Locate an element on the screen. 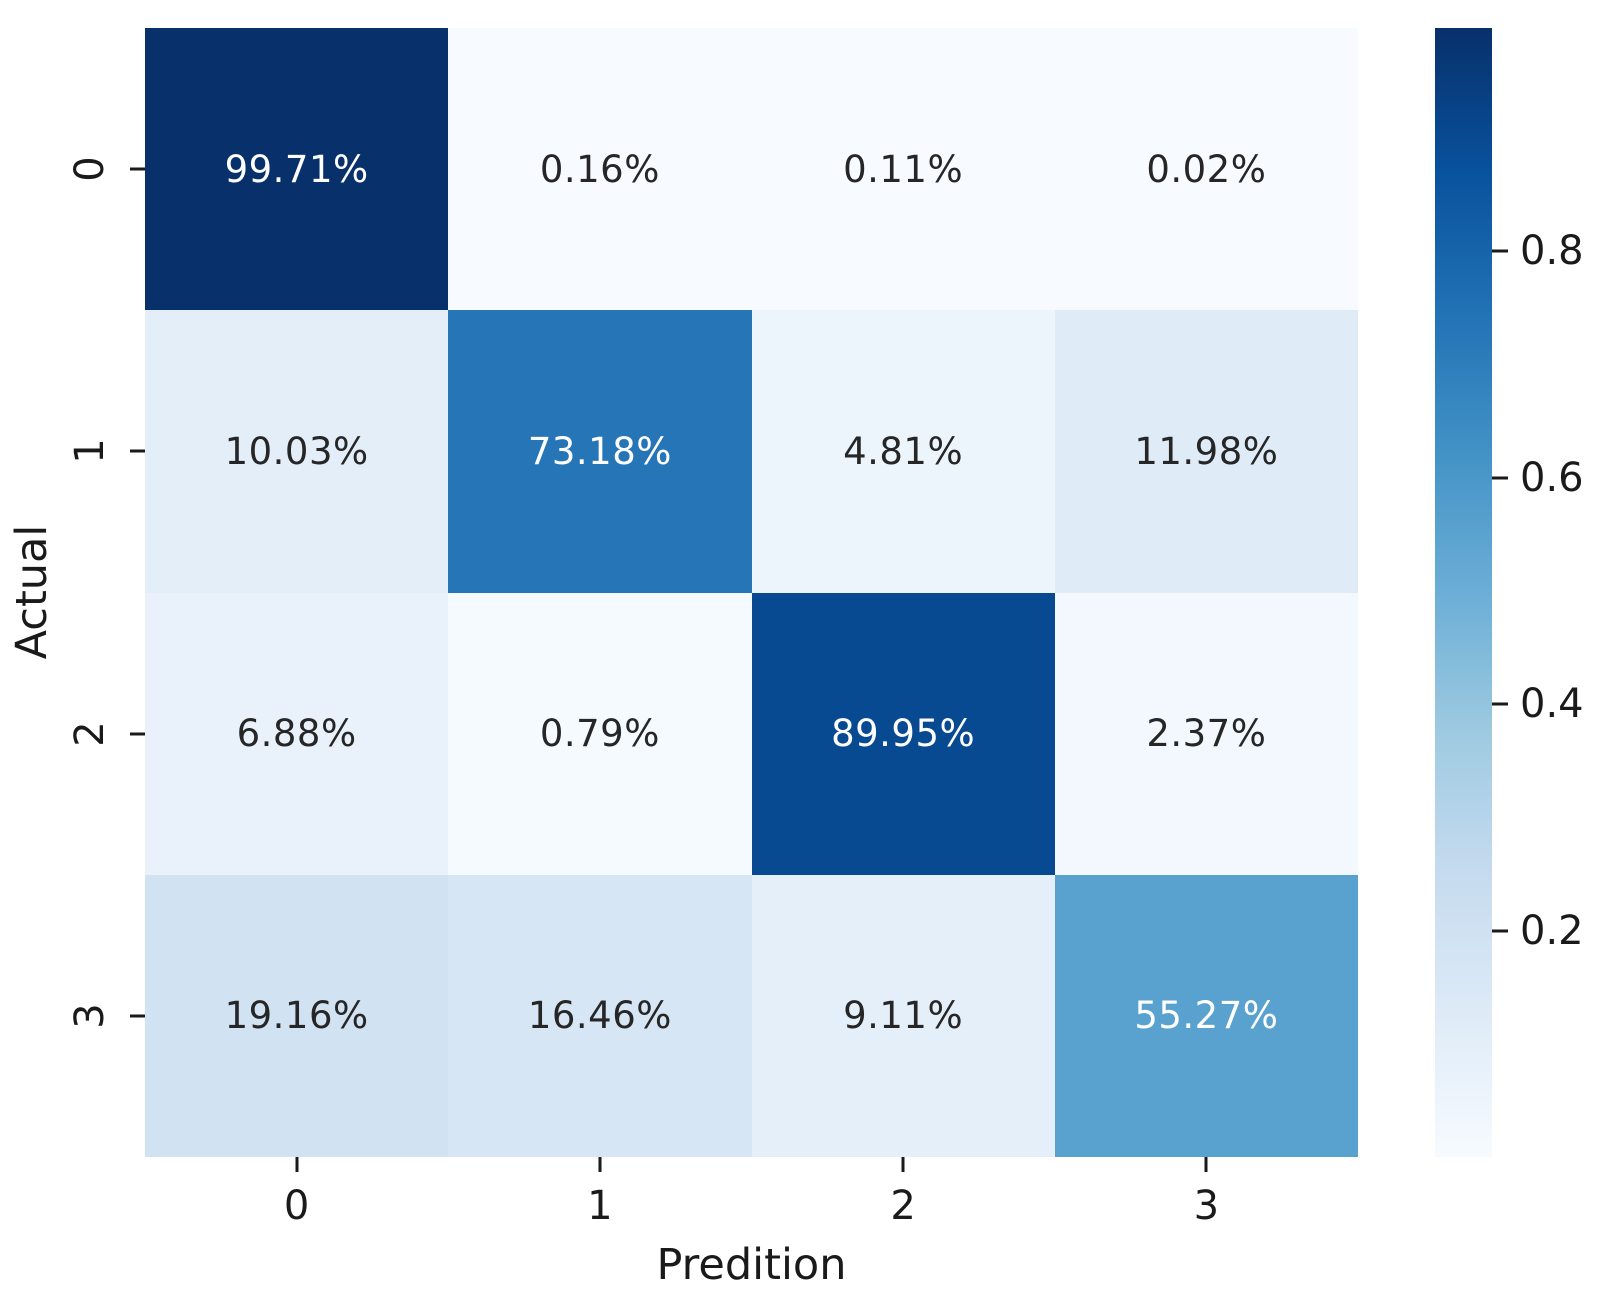 This screenshot has height=1307, width=1605. cell-annotation: 0.02% is located at coordinates (1206, 169).